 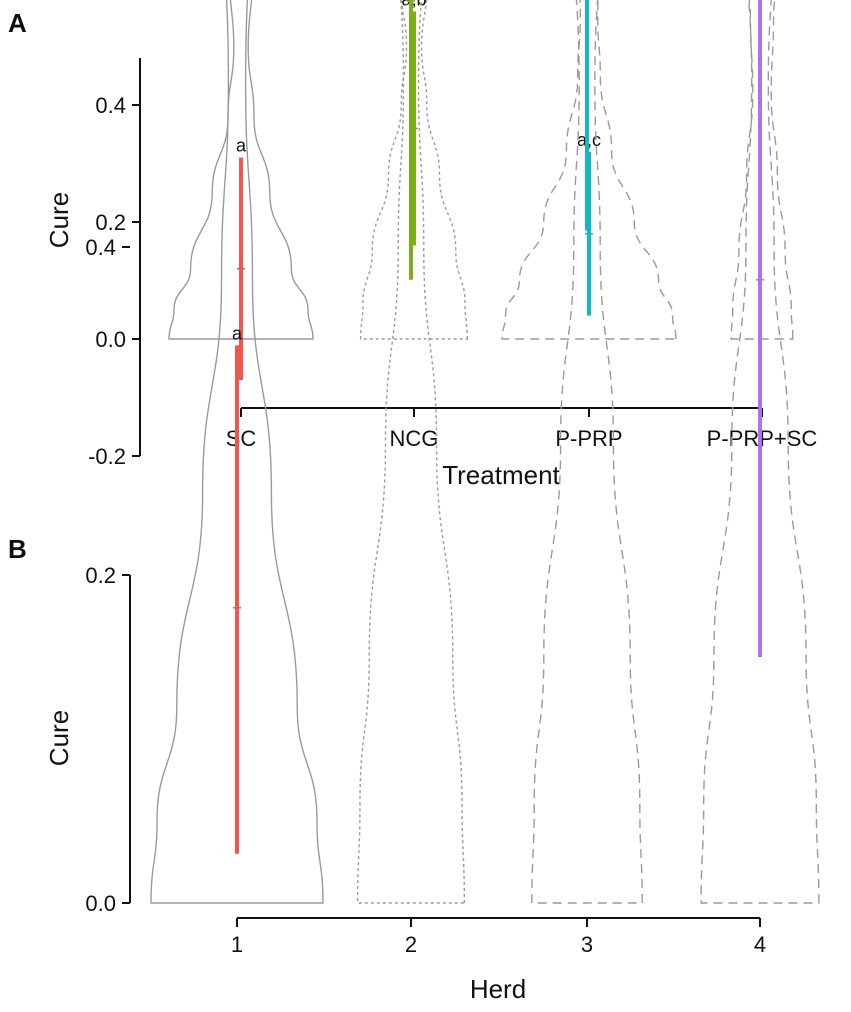 I want to click on x-axis-title: Herd, so click(x=498, y=989).